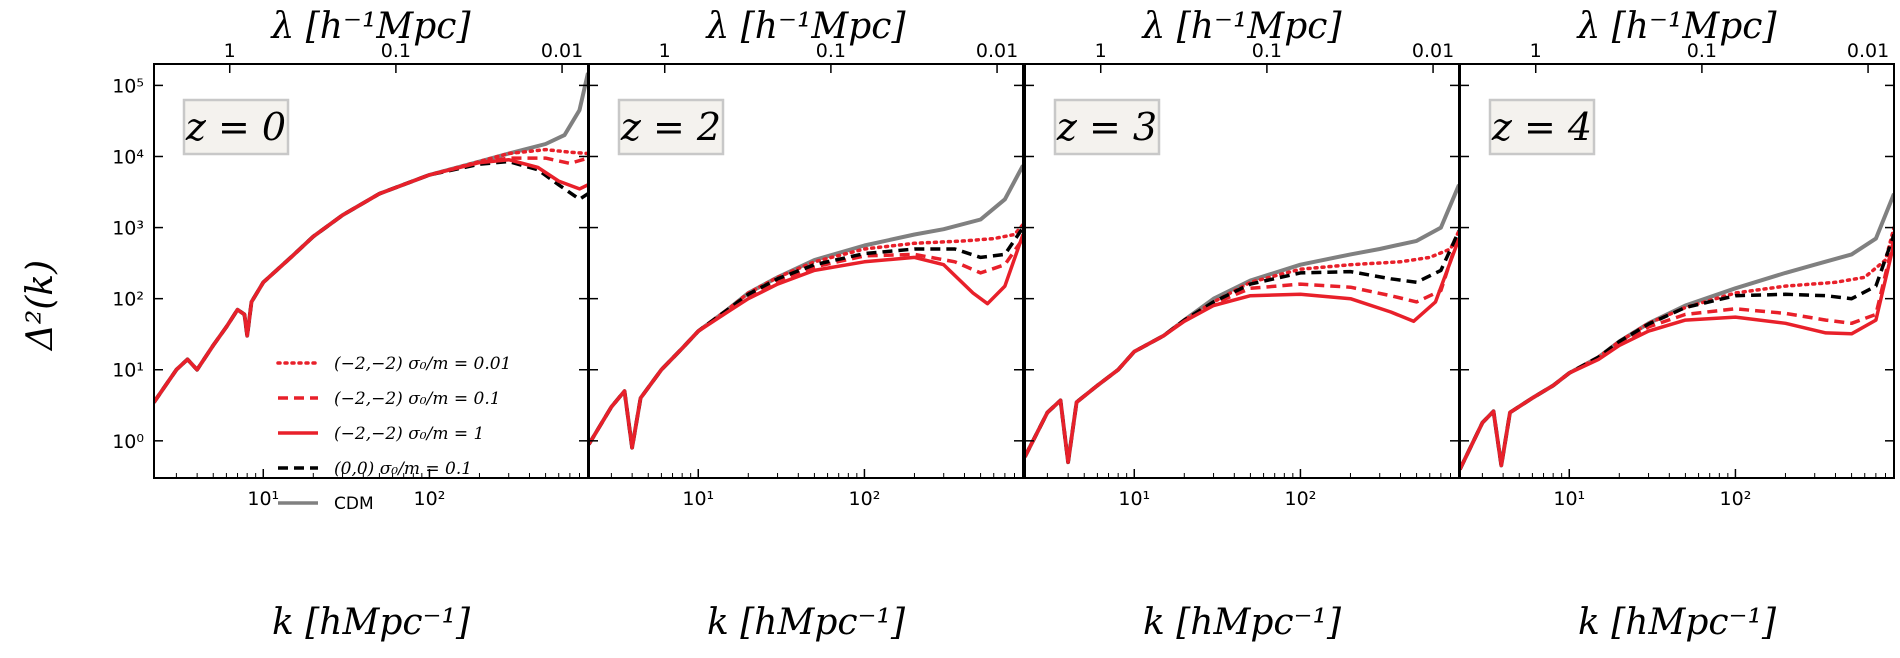 This screenshot has height=658, width=1900. I want to click on y-tick-label: 10³, so click(128, 229).